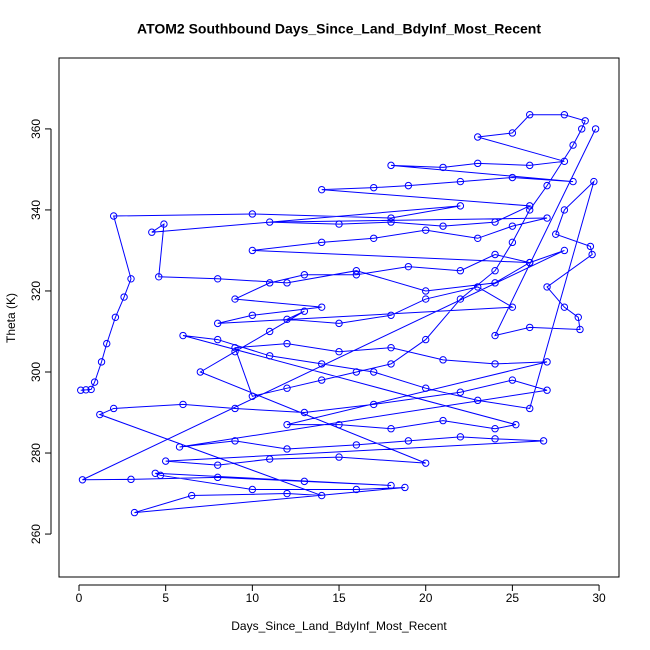 The image size is (650, 650). Describe the element at coordinates (339, 598) in the screenshot. I see `x-tick-label: 15` at that location.